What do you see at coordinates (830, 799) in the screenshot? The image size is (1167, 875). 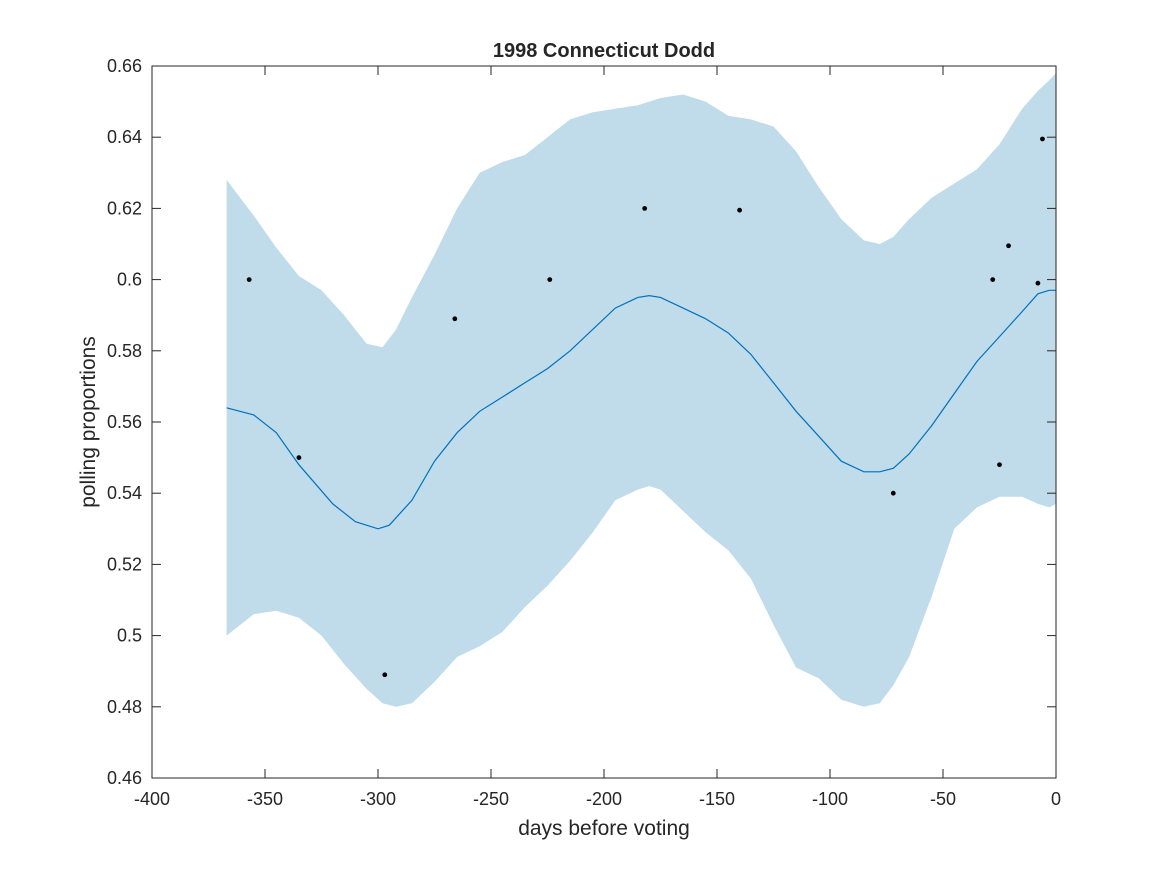 I see `x-tick-label: -100` at bounding box center [830, 799].